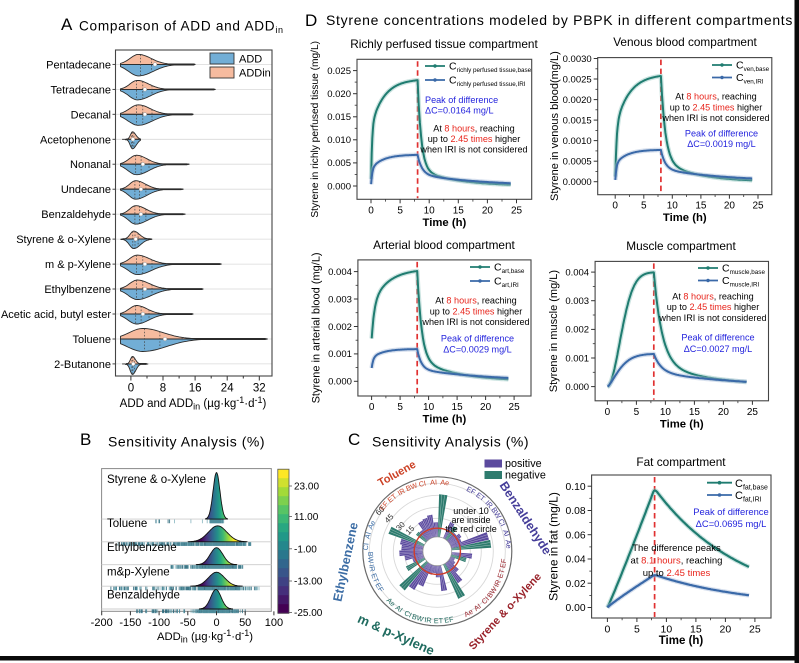 The image size is (799, 663). Describe the element at coordinates (577, 330) in the screenshot. I see `svg-text: 0.002` at that location.